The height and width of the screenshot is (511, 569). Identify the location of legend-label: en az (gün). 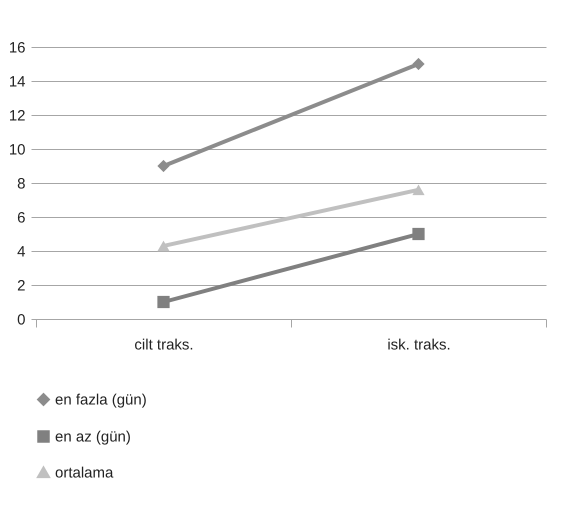
(93, 437).